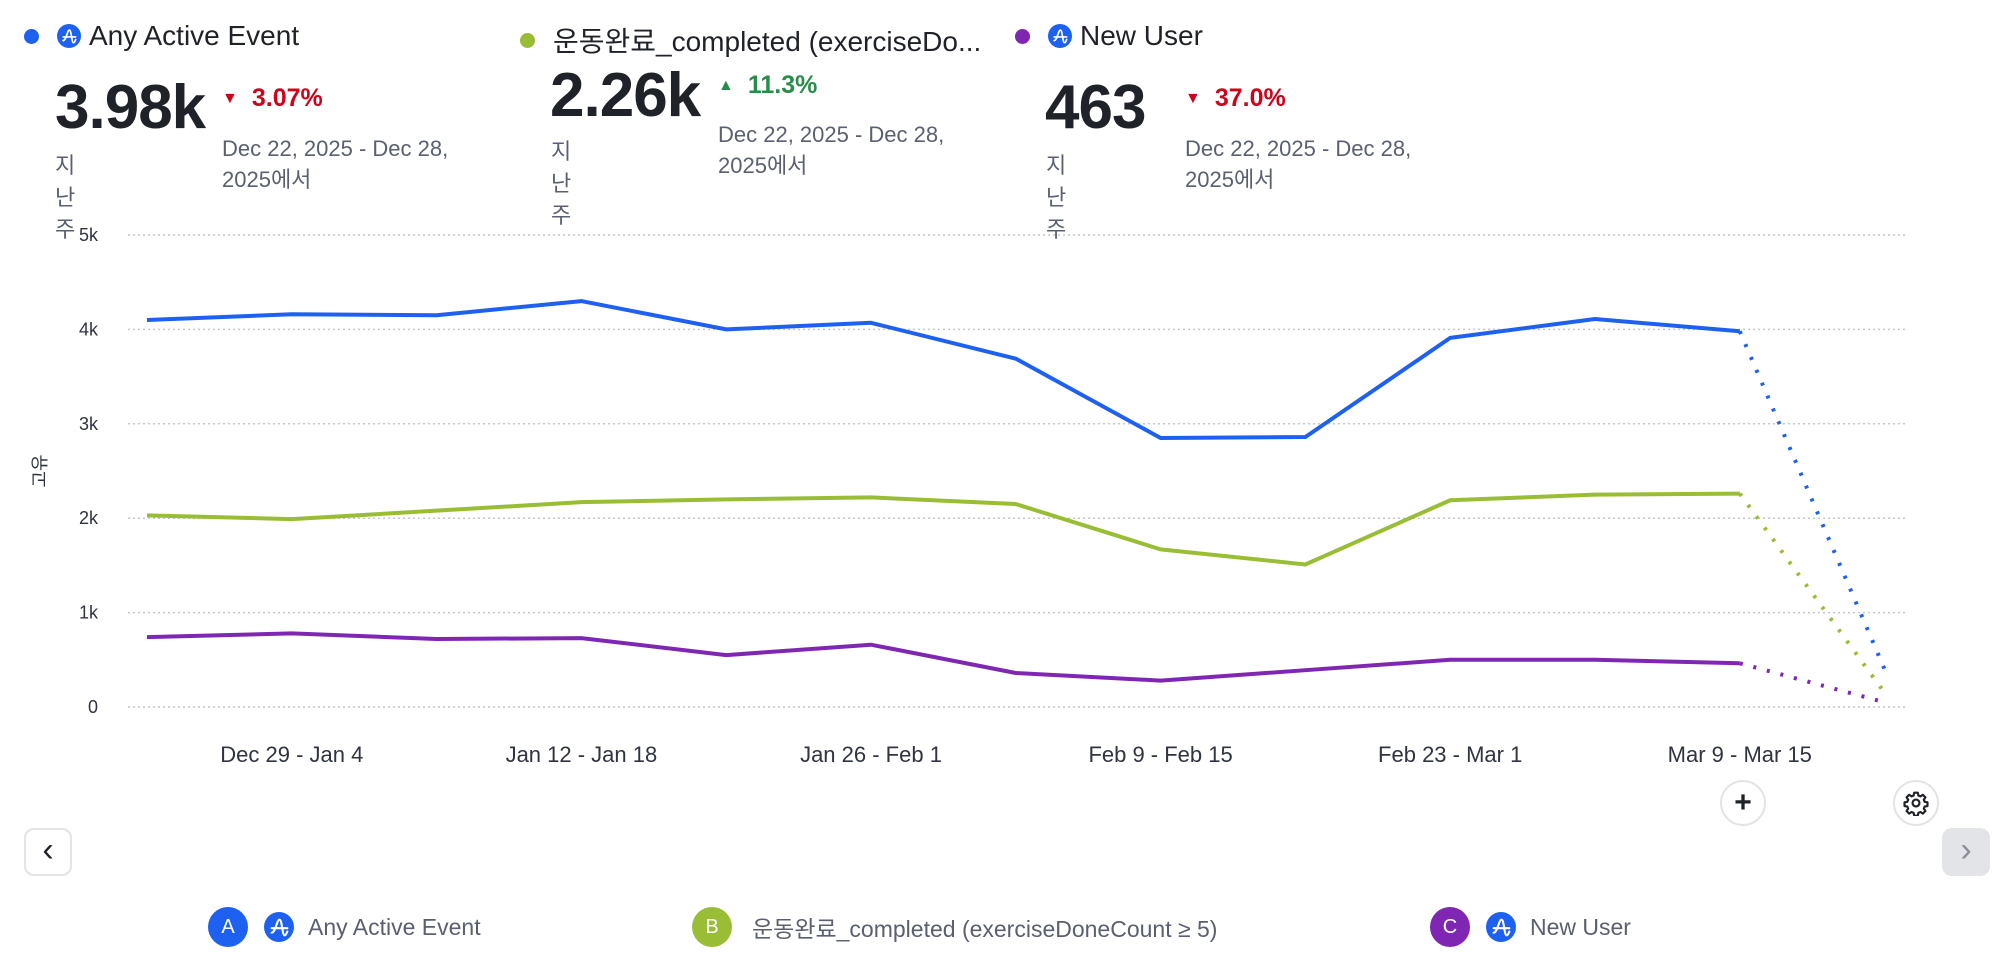  I want to click on kpi-series-header: Any Active Event, so click(161, 36).